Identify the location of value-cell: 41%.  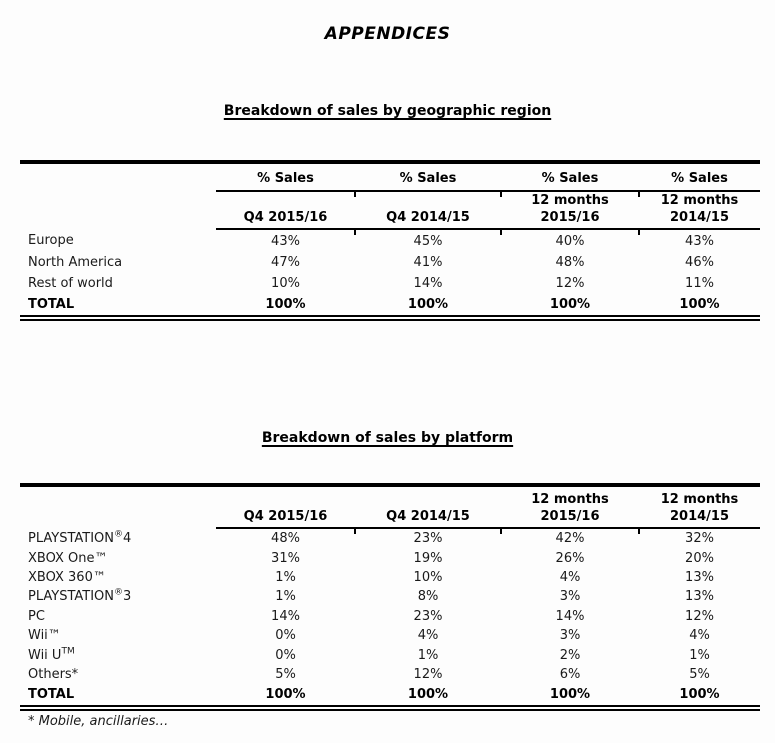
(428, 262).